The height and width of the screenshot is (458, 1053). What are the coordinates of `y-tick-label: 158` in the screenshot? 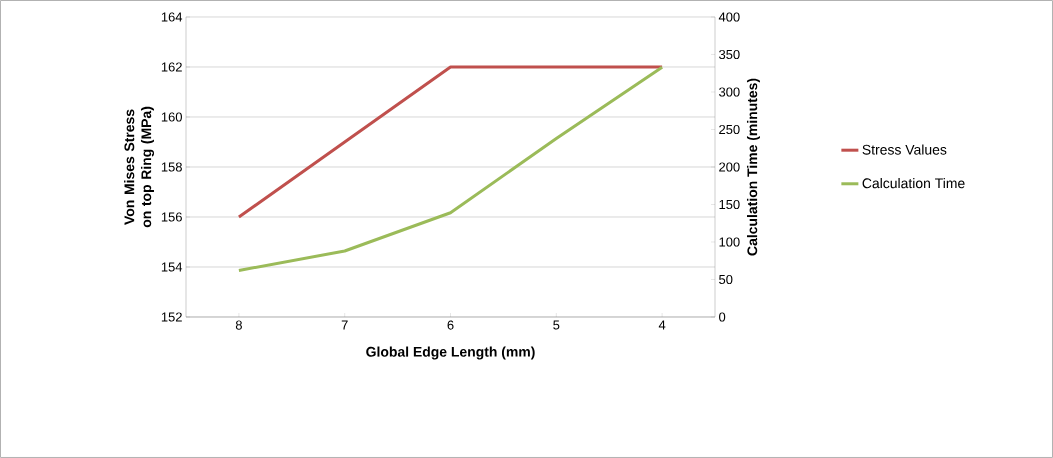 It's located at (171, 167).